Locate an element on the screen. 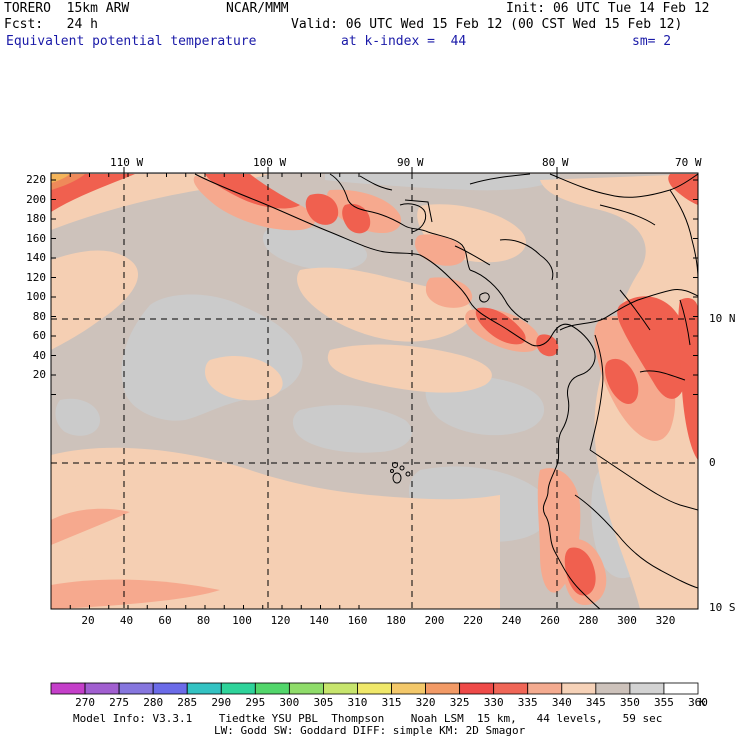  y-tick-label: 80 is located at coordinates (39, 316).